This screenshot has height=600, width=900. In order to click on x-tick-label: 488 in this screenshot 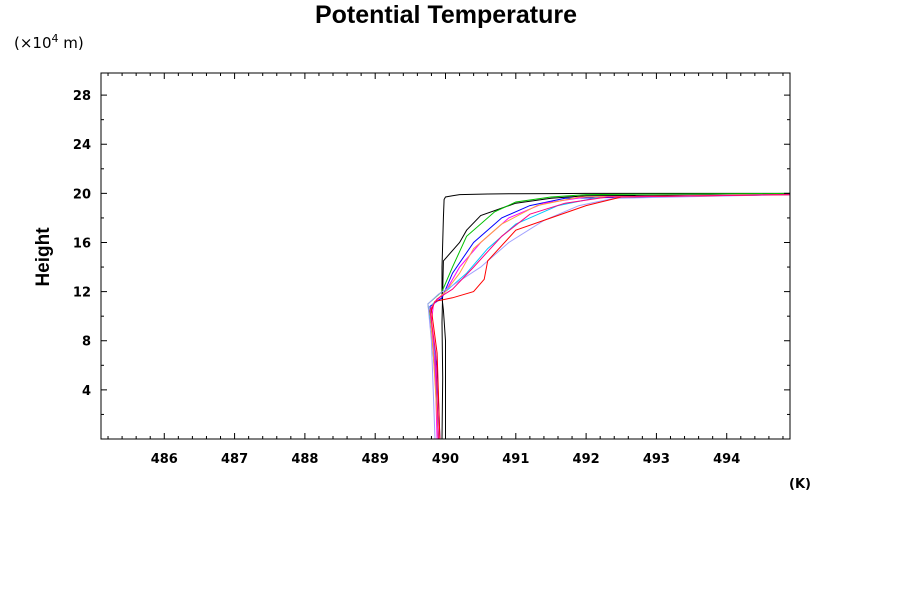, I will do `click(304, 459)`.